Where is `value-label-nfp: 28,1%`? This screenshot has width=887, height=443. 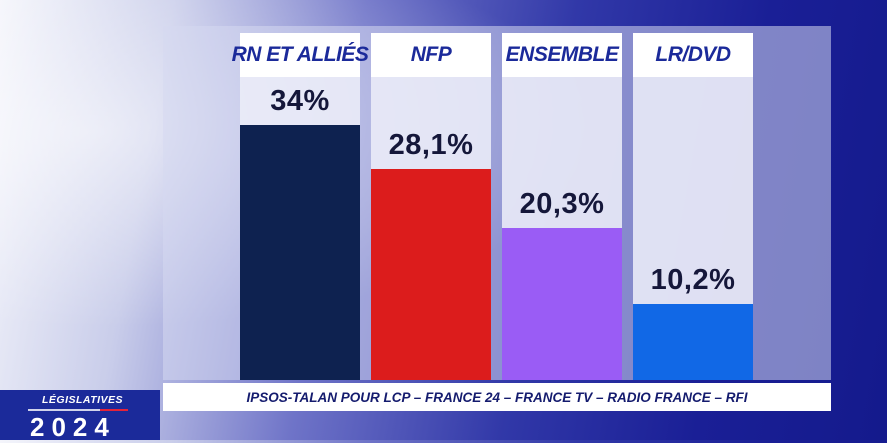 value-label-nfp: 28,1% is located at coordinates (431, 145).